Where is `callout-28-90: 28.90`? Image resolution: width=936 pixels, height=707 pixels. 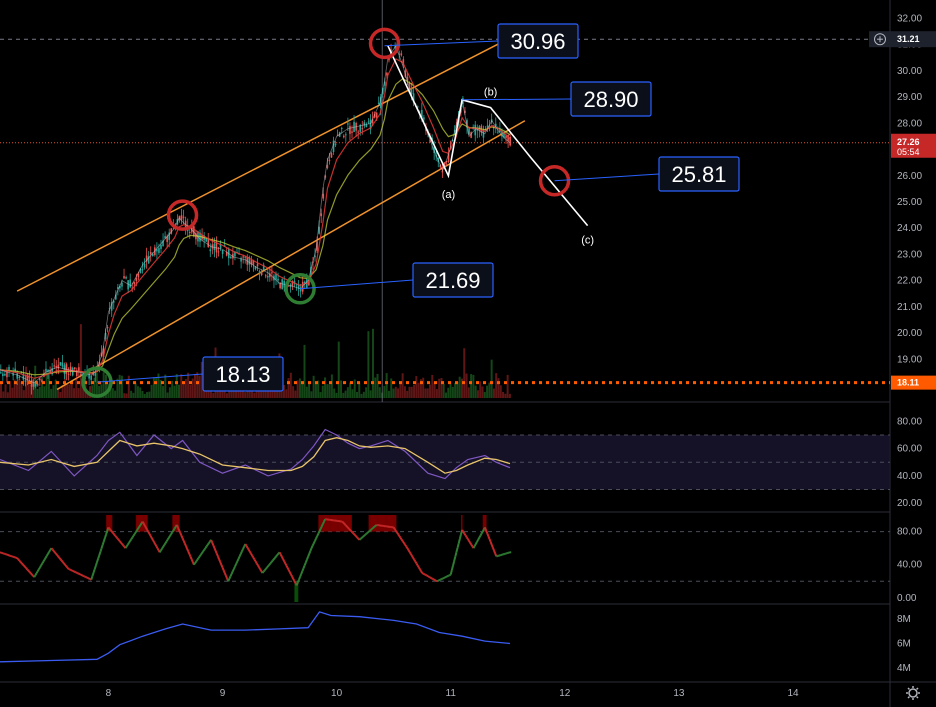
callout-28-90: 28.90 is located at coordinates (611, 99).